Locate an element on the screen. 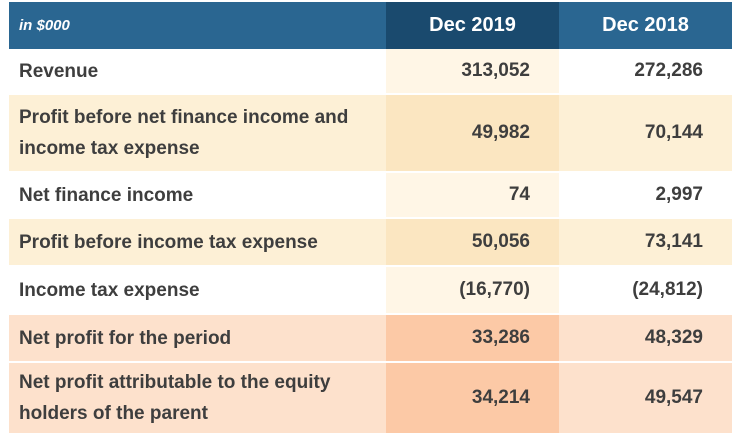 The width and height of the screenshot is (741, 436). row-label: Net finance income is located at coordinates (197, 195).